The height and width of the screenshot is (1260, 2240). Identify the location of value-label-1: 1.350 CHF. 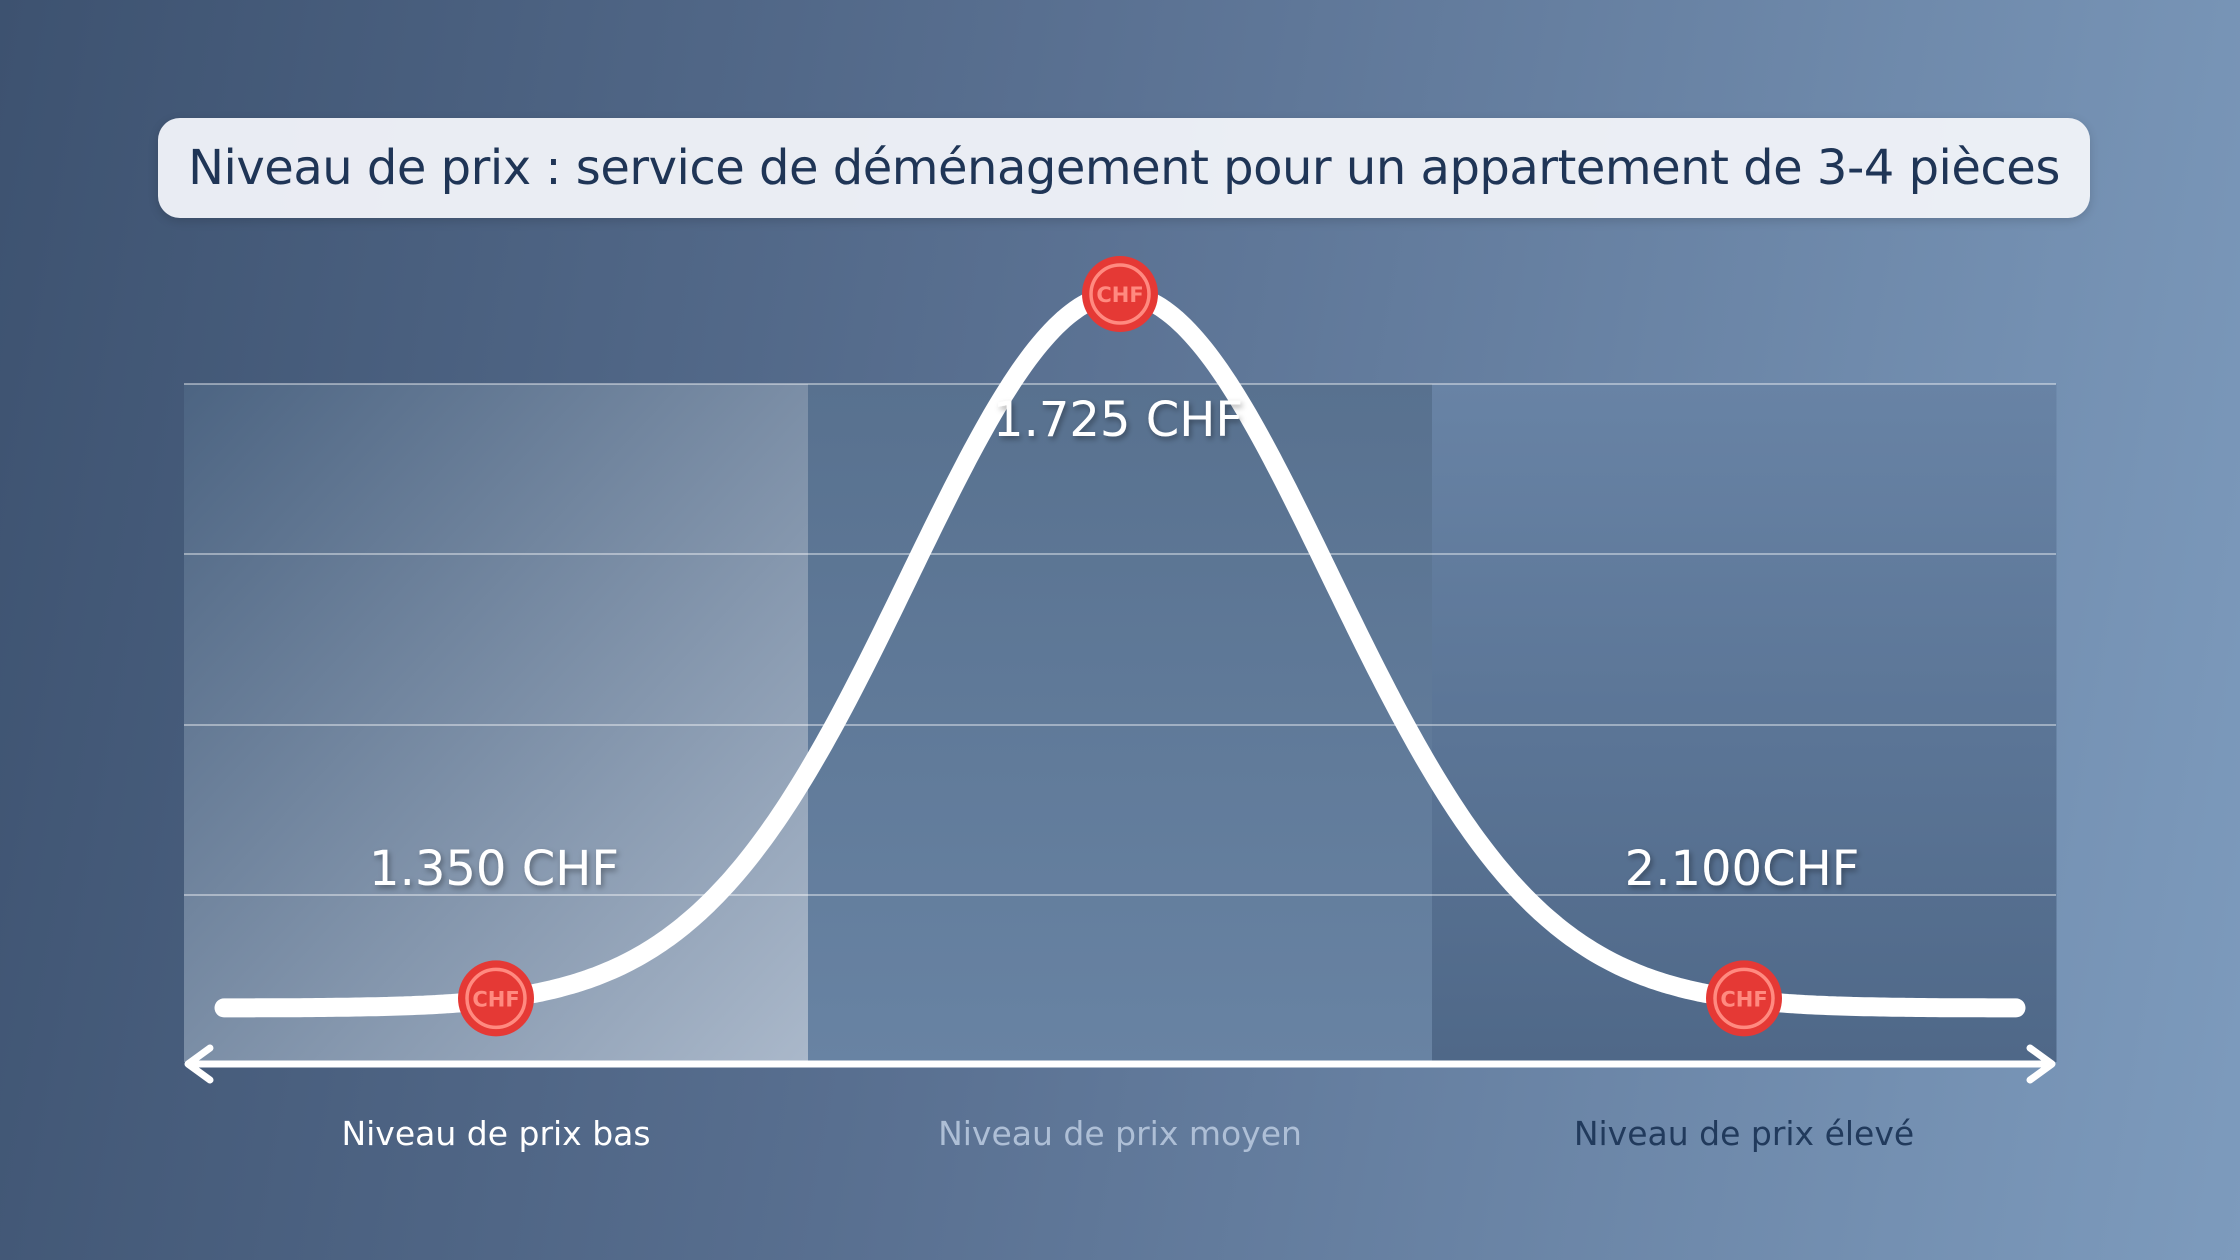
(494, 869).